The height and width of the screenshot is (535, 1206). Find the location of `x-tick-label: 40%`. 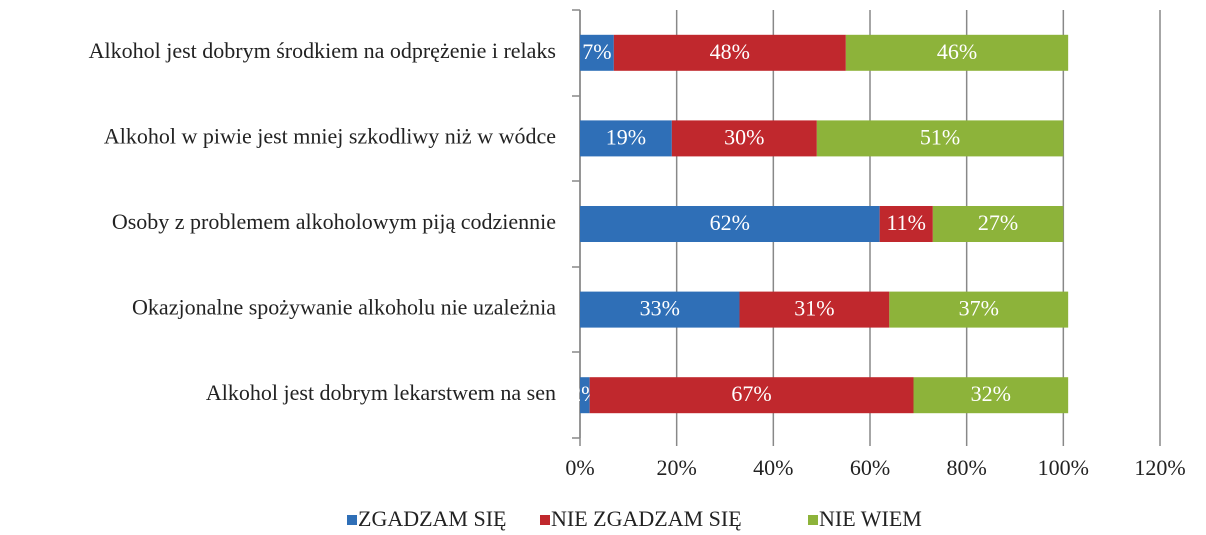

x-tick-label: 40% is located at coordinates (773, 467).